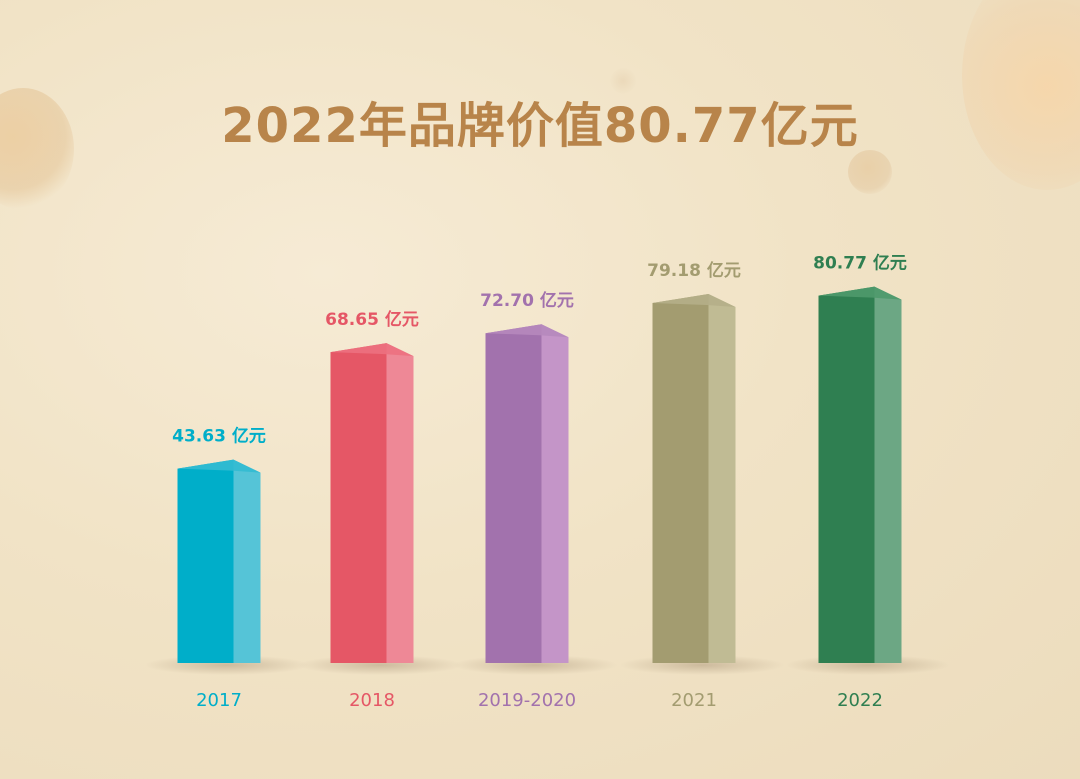  Describe the element at coordinates (694, 301) in the screenshot. I see `bar-top-2021` at that location.